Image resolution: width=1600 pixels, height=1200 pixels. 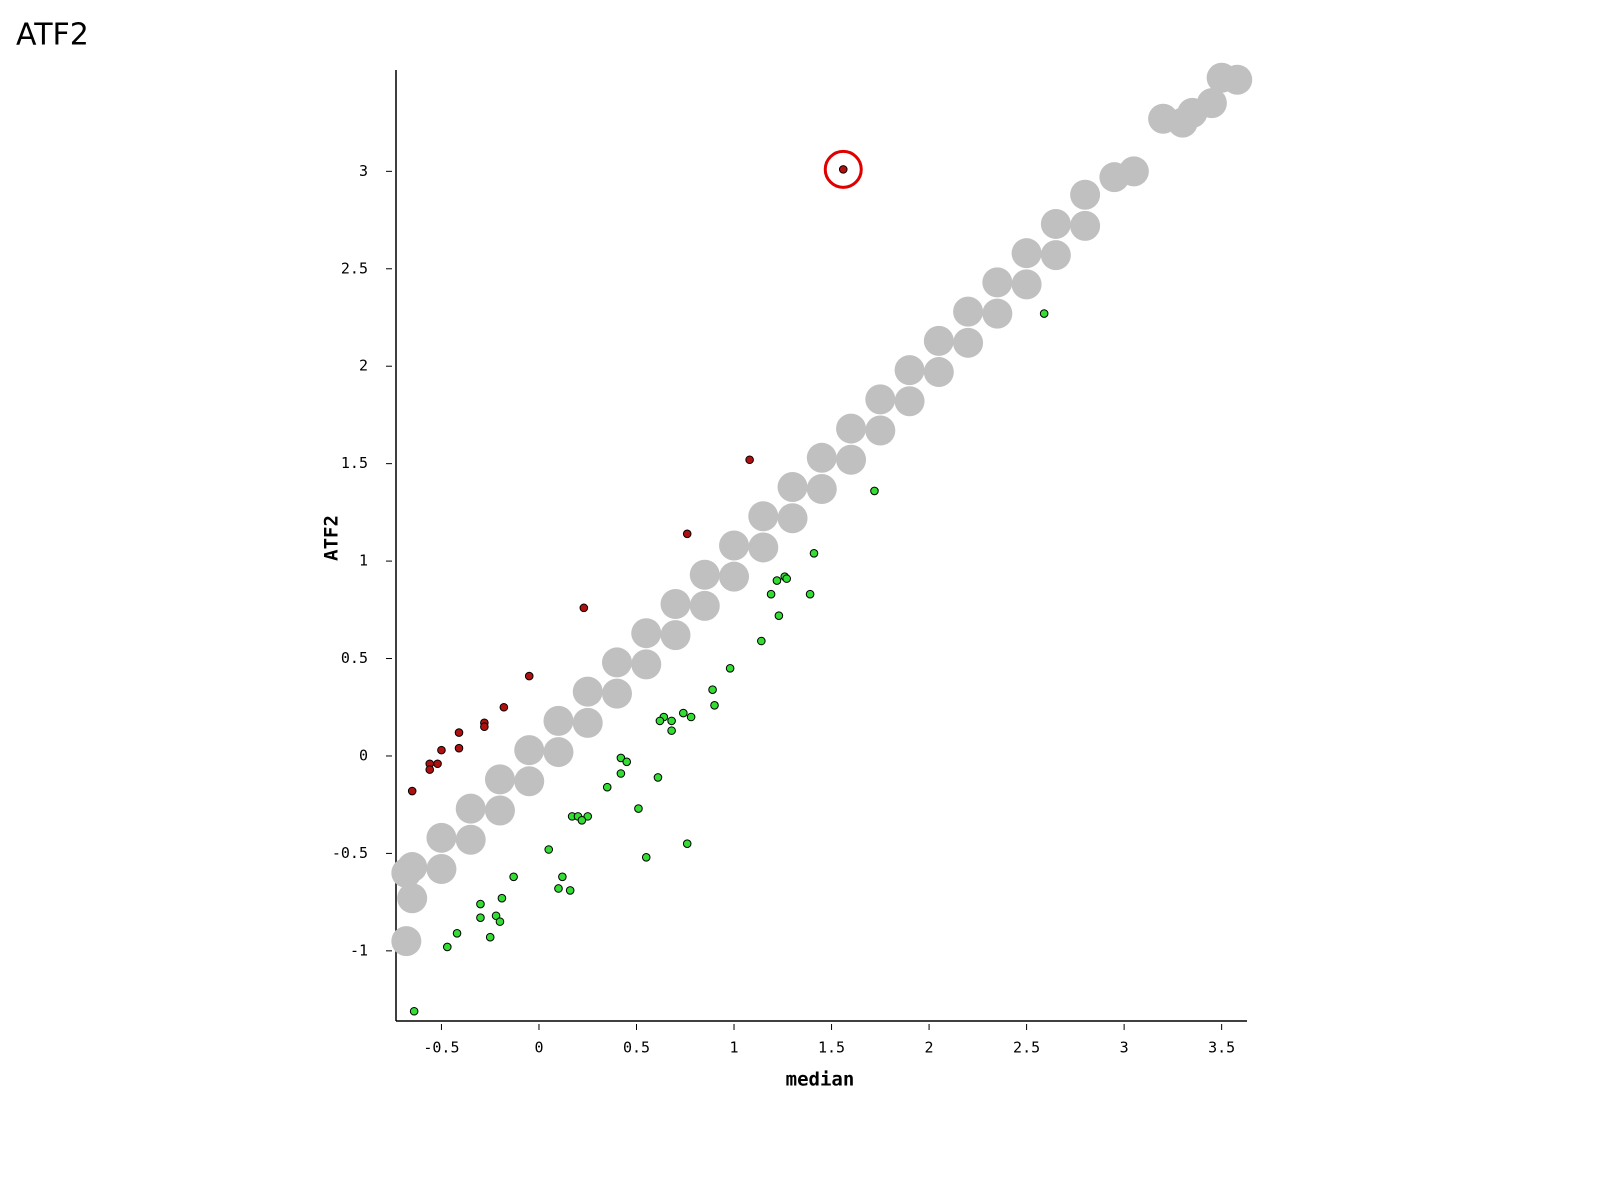 What do you see at coordinates (929, 1048) in the screenshot?
I see `x-tick-label: 2` at bounding box center [929, 1048].